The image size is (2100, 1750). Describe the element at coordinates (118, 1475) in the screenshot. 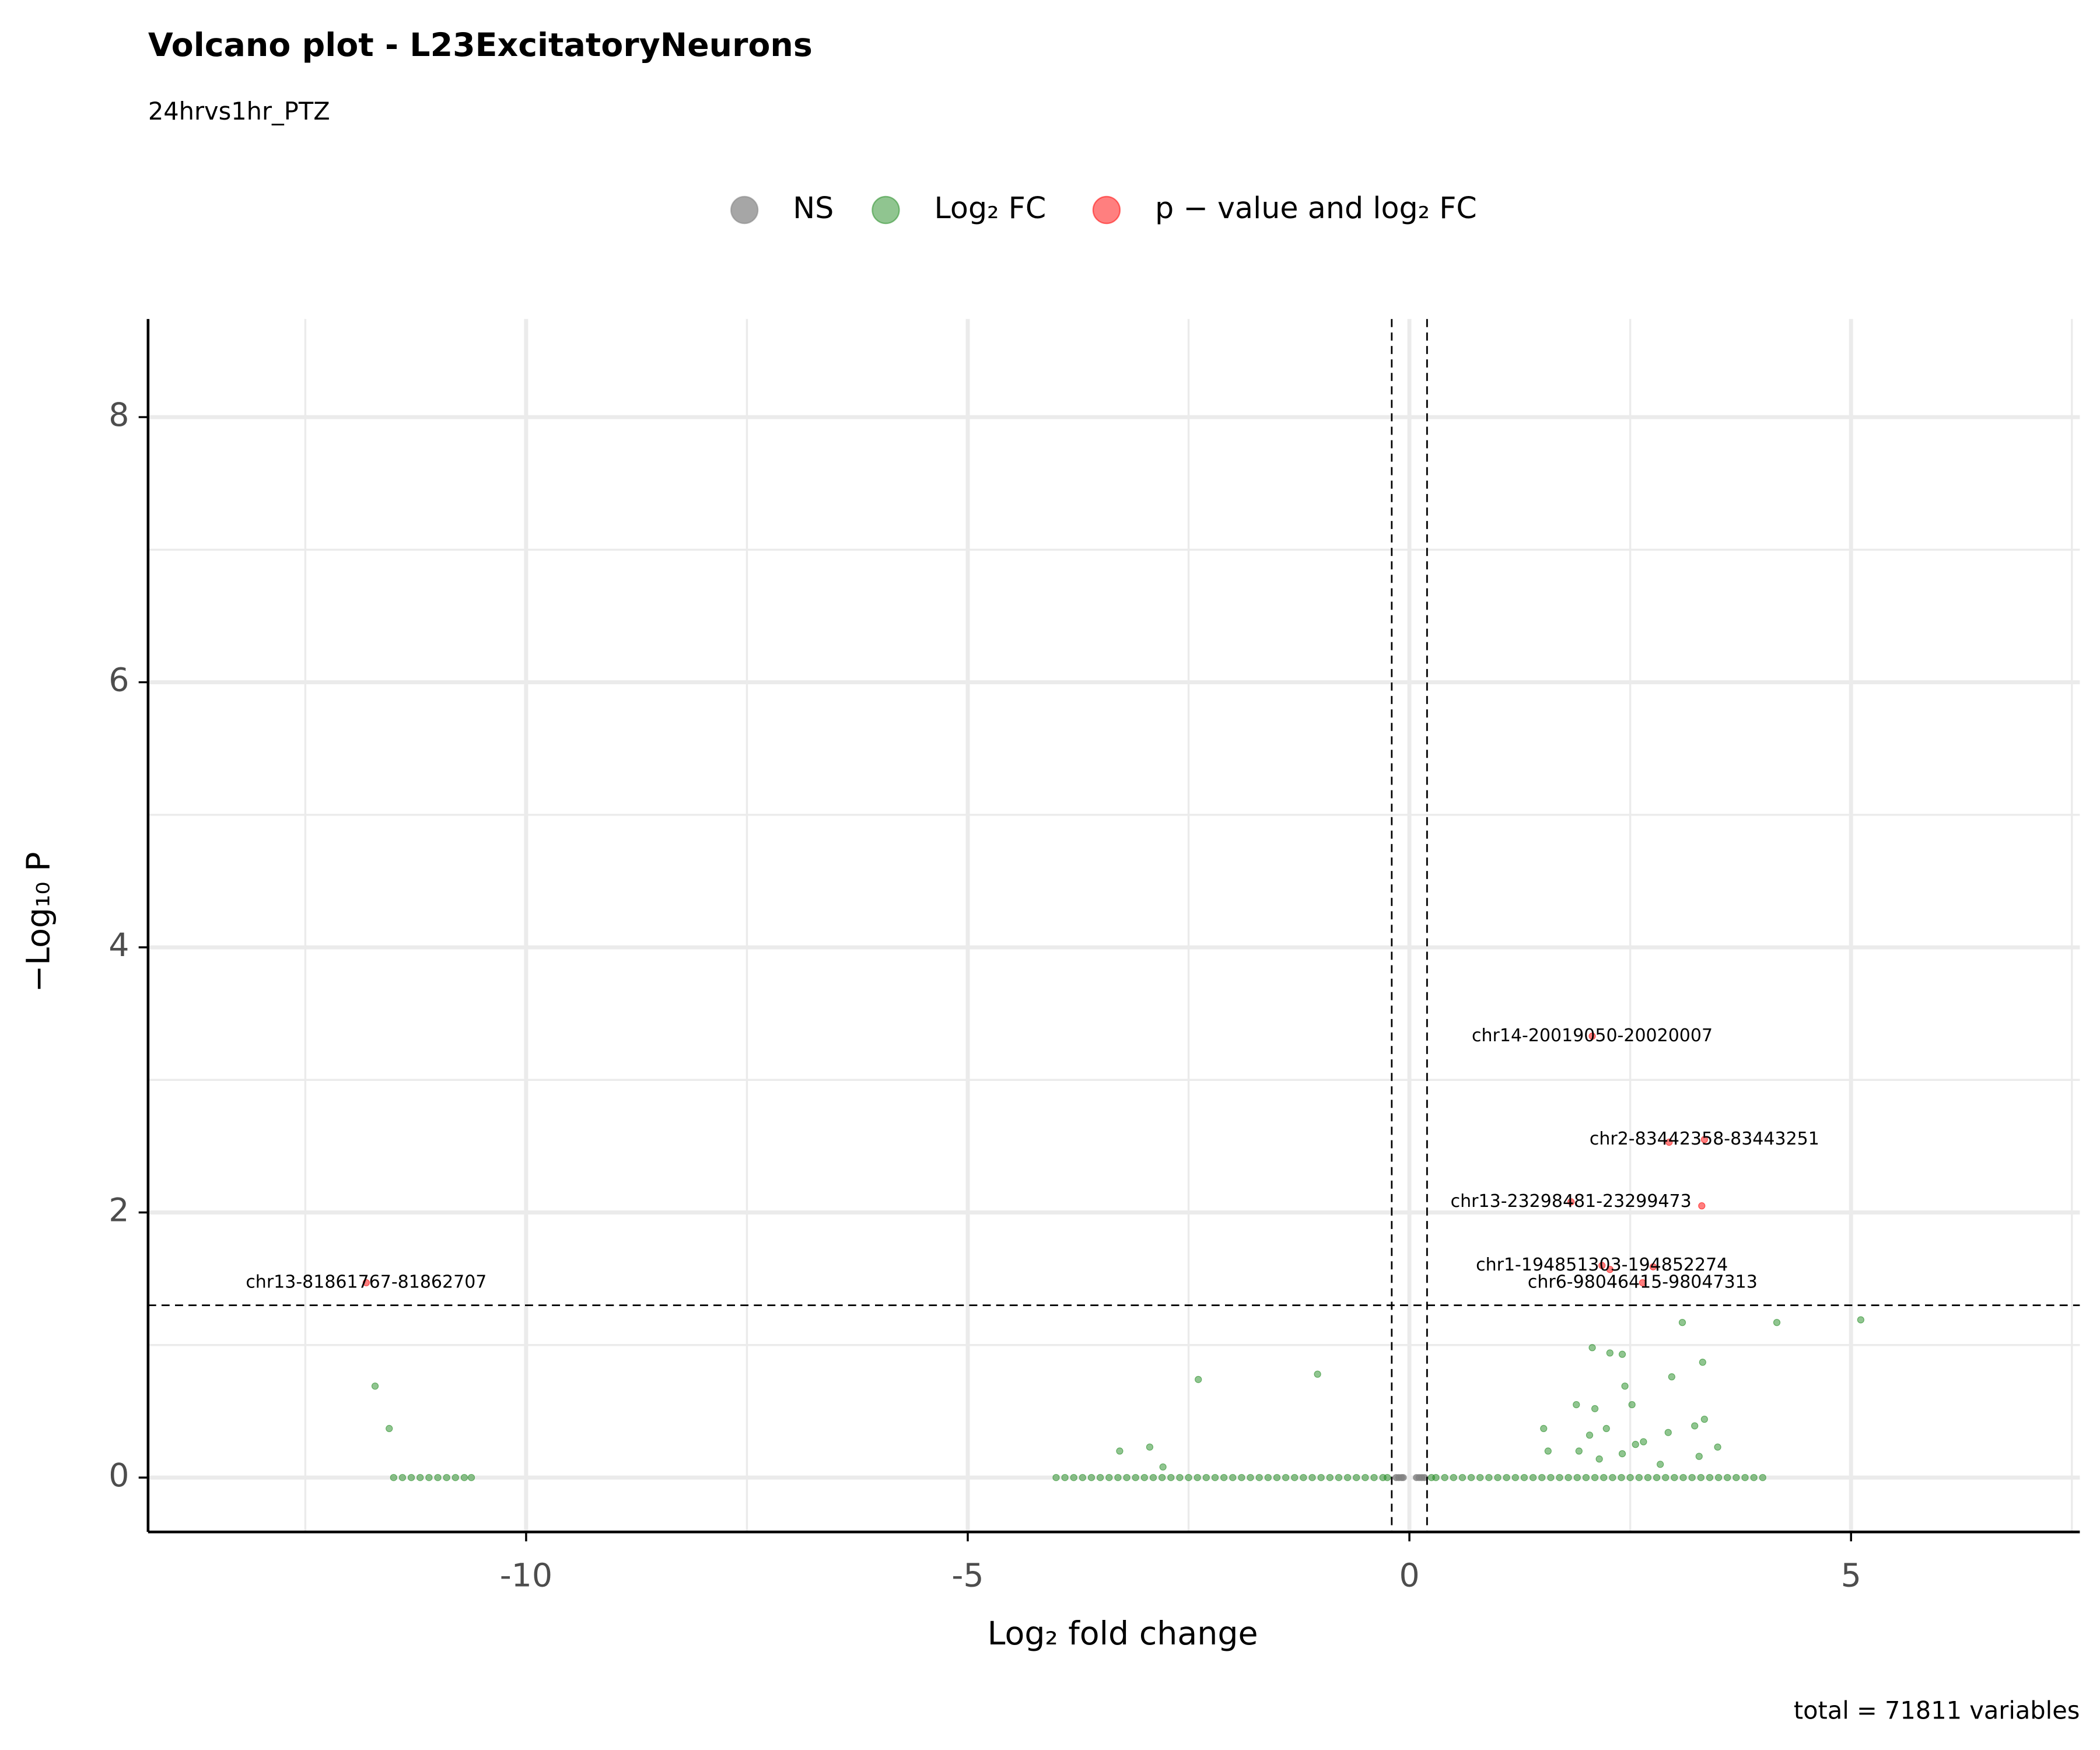

I see `y-tick-label: 0` at that location.